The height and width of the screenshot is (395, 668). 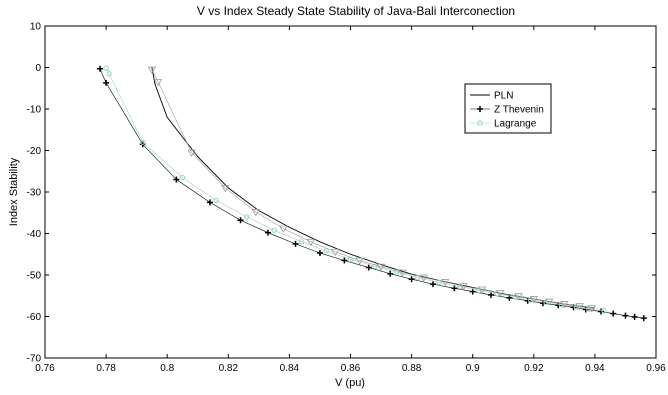 What do you see at coordinates (503, 96) in the screenshot?
I see `legend-label: PLN` at bounding box center [503, 96].